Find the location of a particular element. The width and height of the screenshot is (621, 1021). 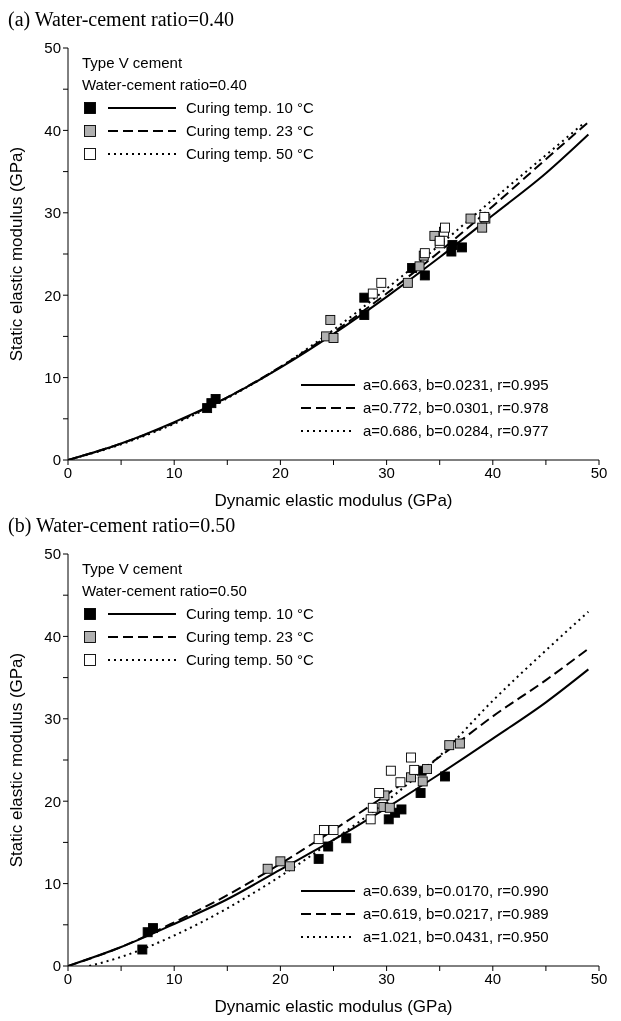

annotation: Water-cement ratio=0.40 is located at coordinates (165, 85).